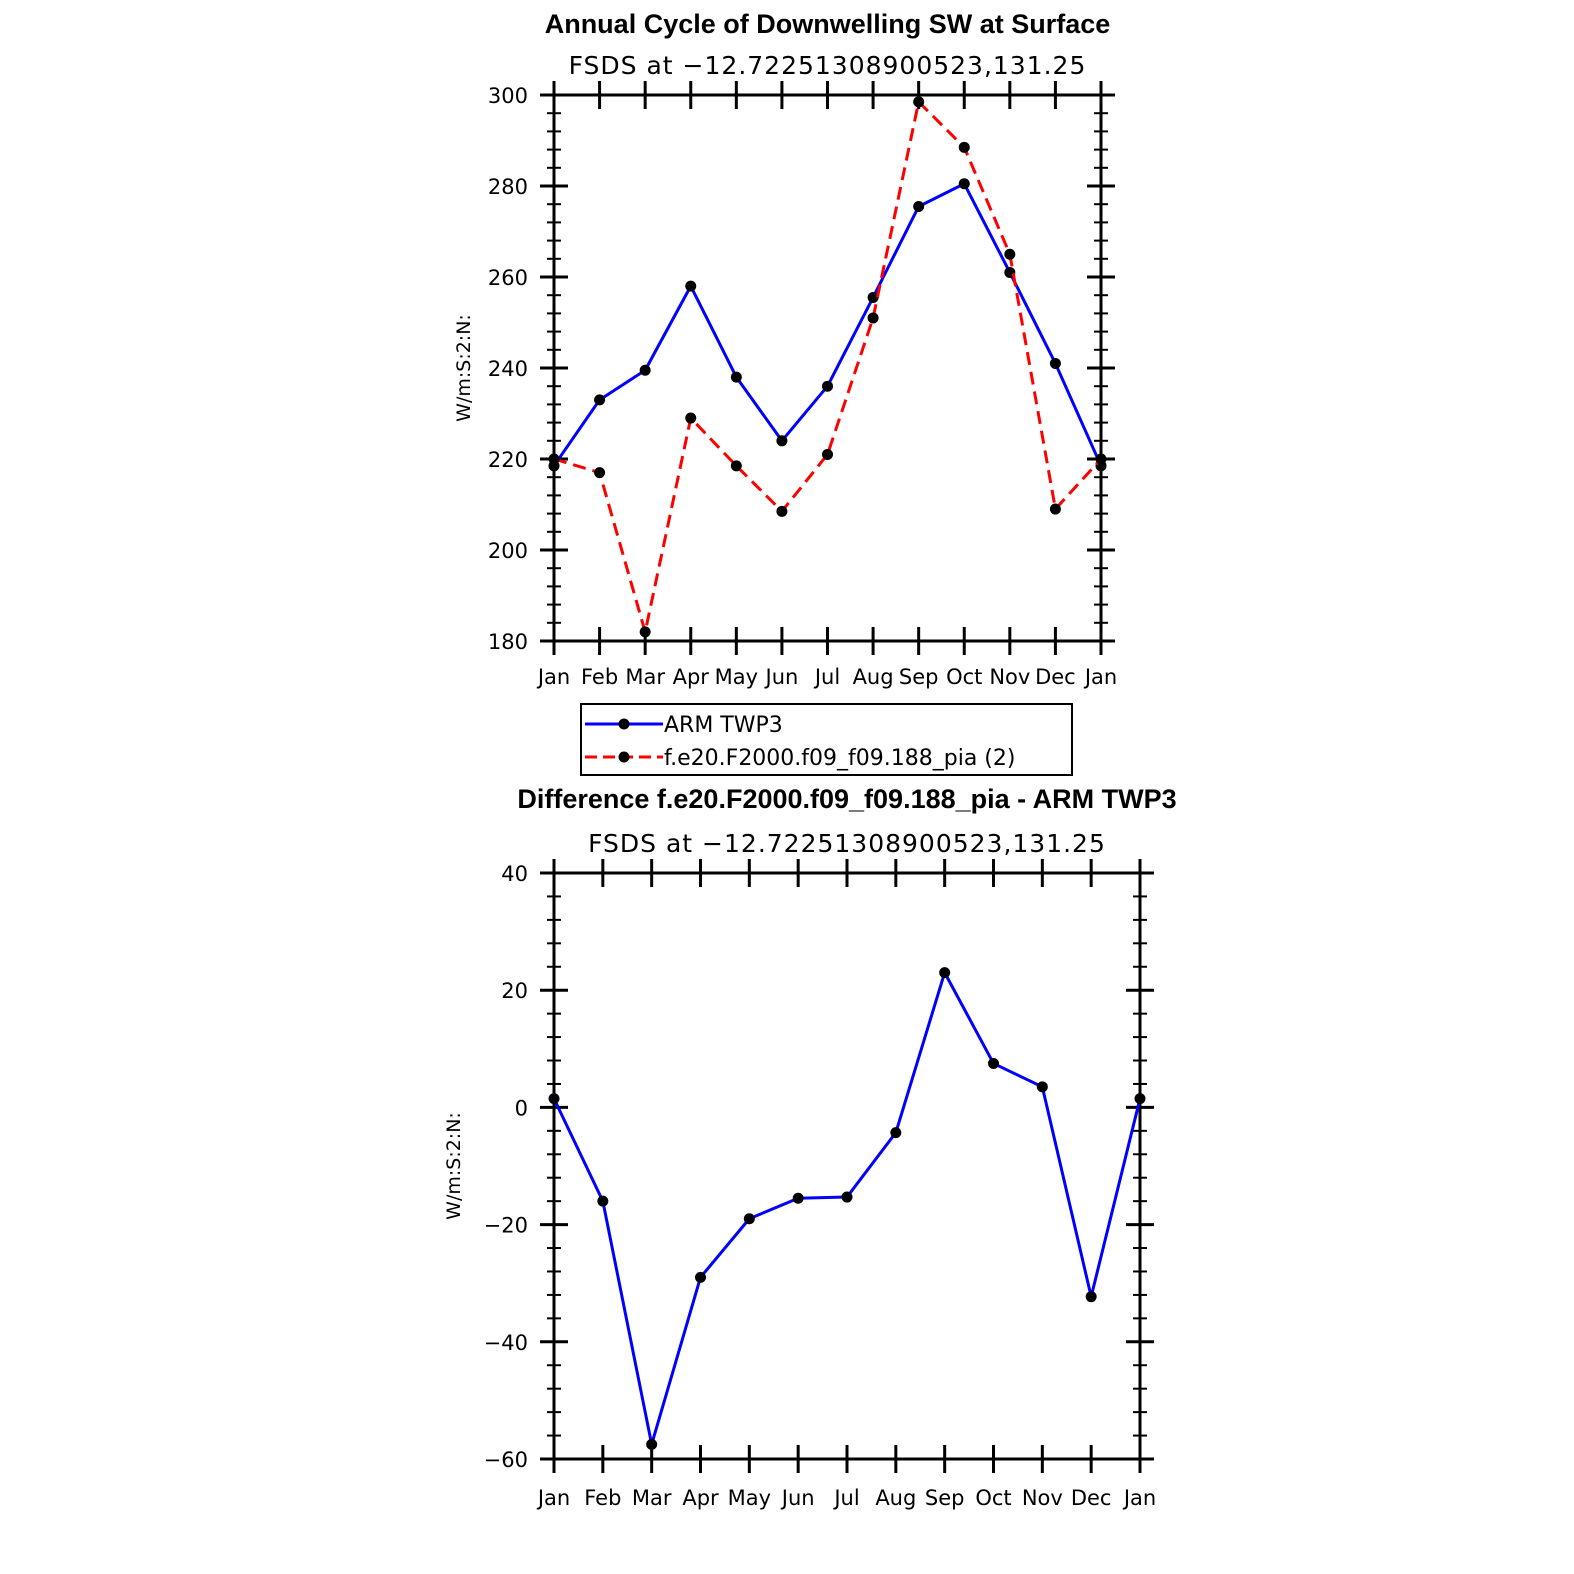 This screenshot has height=1574, width=1574. What do you see at coordinates (508, 642) in the screenshot?
I see `y-tick-label: 180` at bounding box center [508, 642].